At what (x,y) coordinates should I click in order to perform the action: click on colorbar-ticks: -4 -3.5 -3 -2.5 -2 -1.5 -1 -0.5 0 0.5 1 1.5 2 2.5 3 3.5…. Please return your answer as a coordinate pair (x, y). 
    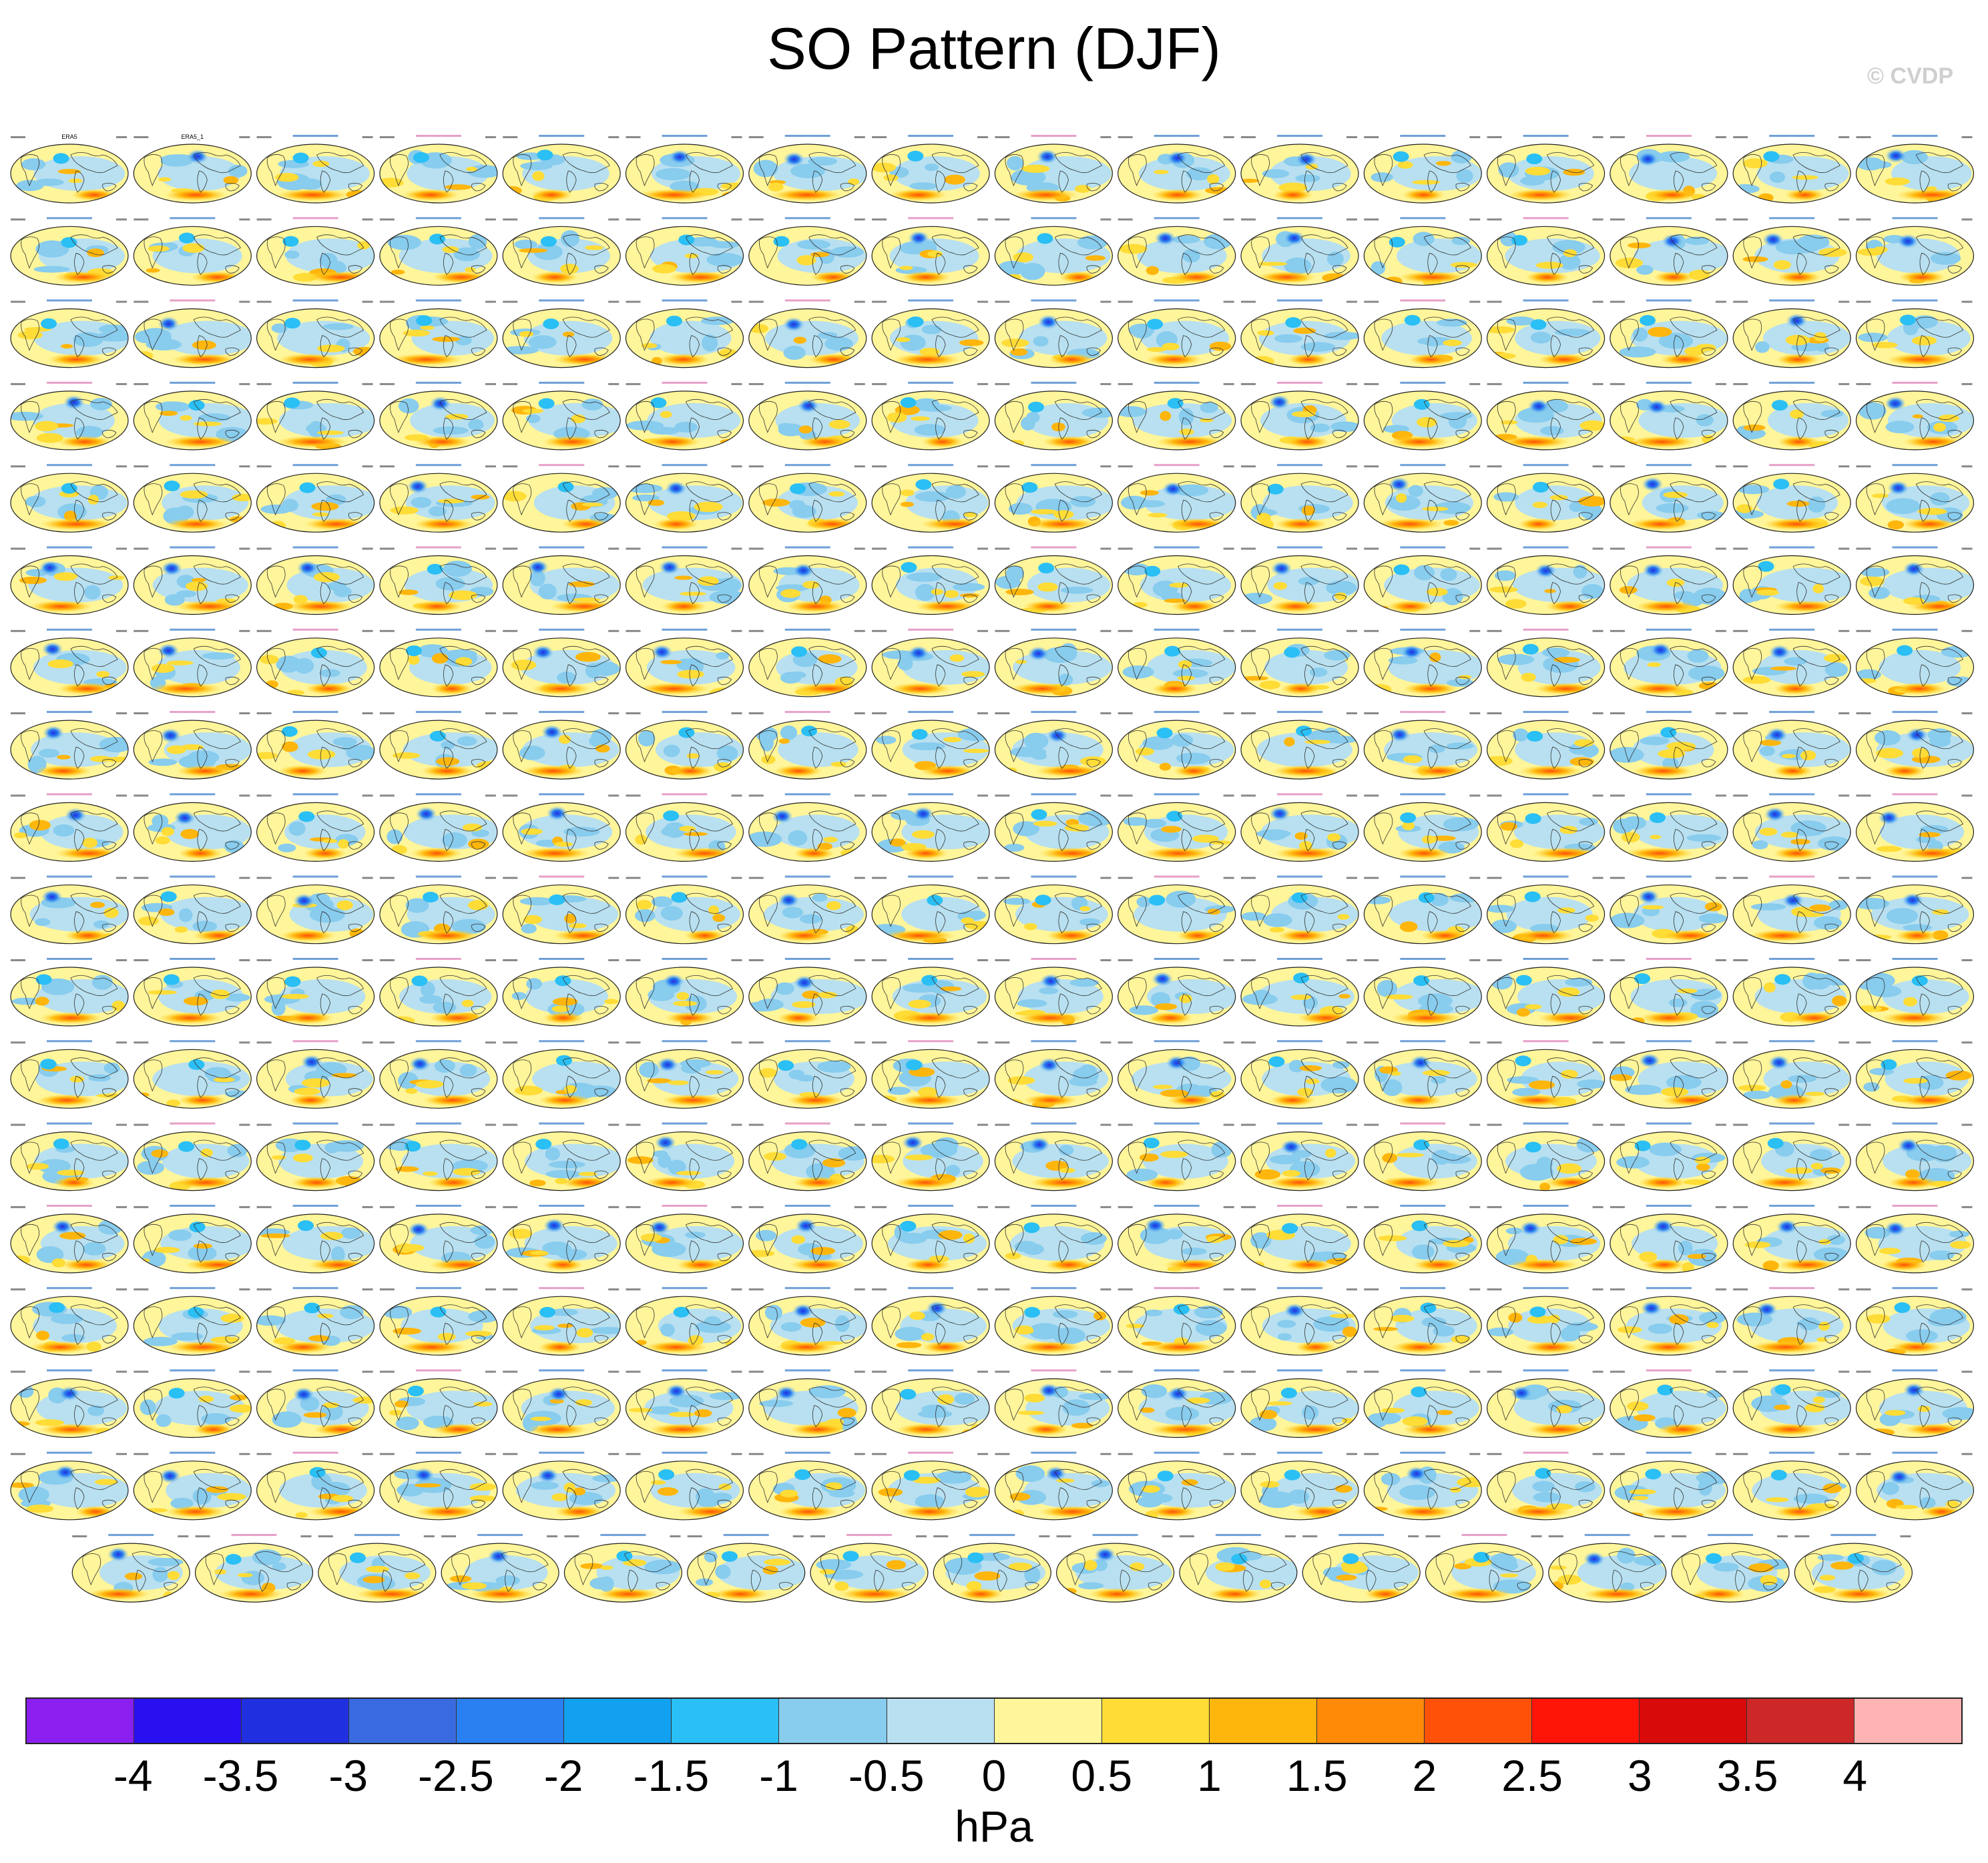
    Looking at the image, I should click on (994, 1777).